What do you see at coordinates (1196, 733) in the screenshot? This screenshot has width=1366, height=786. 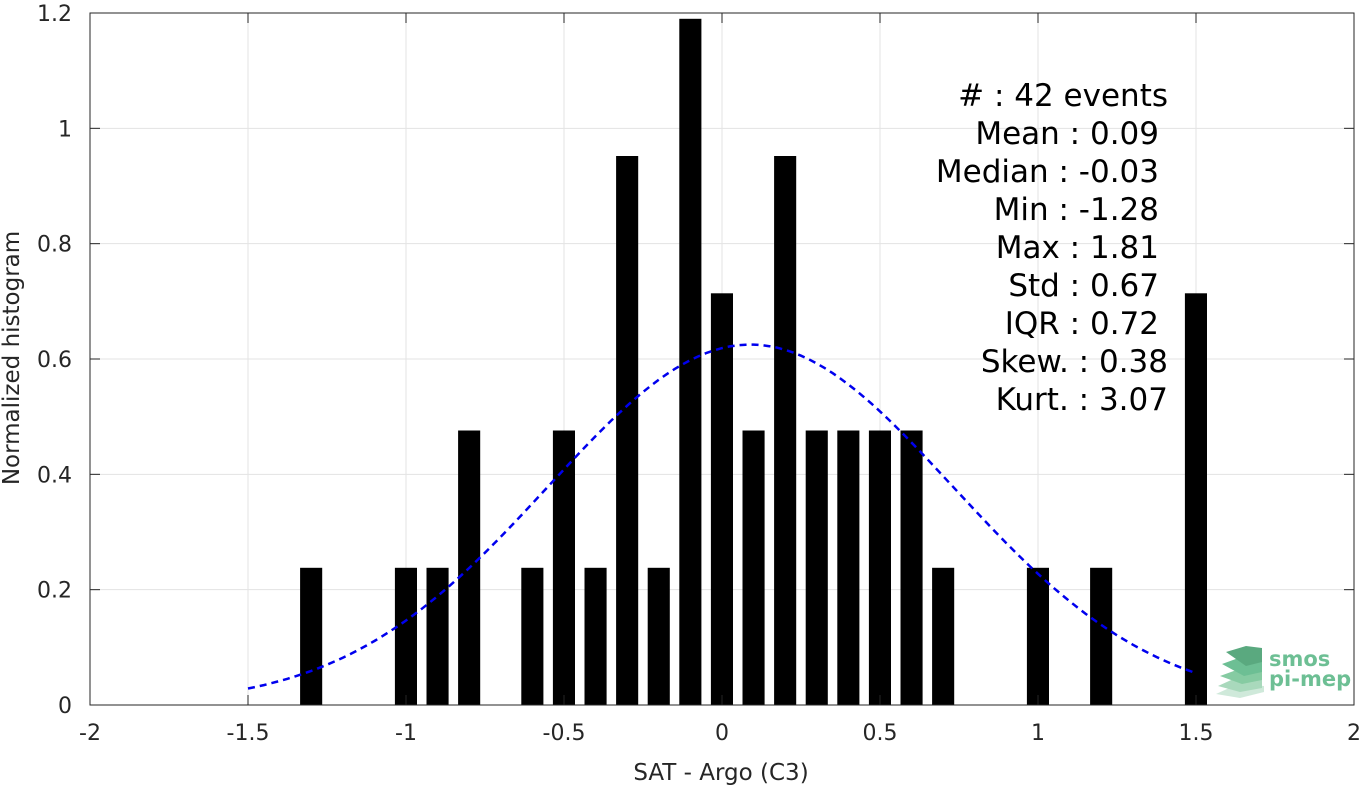 I see `x-tick-label: 1.5` at bounding box center [1196, 733].